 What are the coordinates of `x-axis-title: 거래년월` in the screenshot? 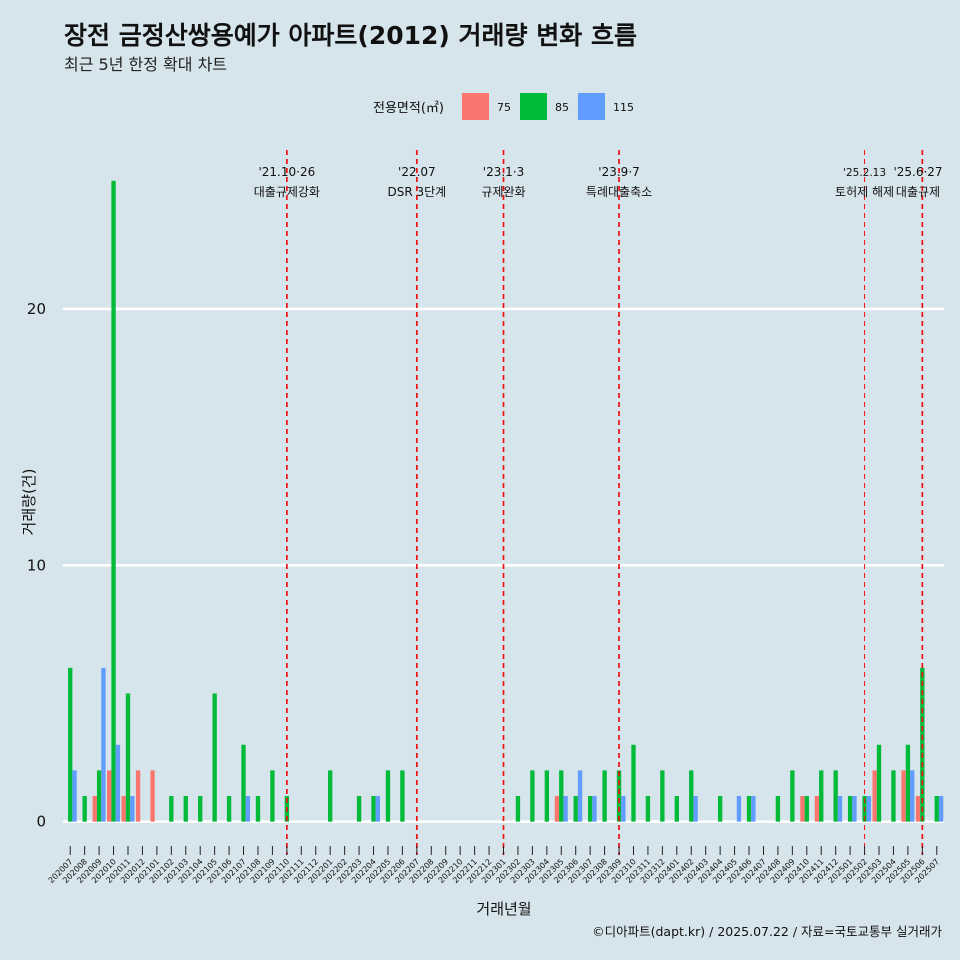 It's located at (503, 909).